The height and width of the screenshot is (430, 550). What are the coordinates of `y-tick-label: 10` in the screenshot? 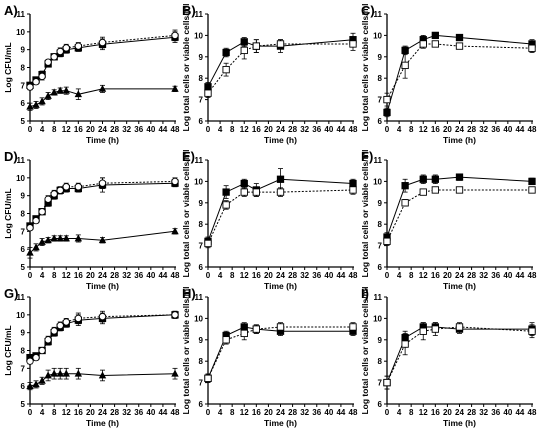 It's located at (20, 178).